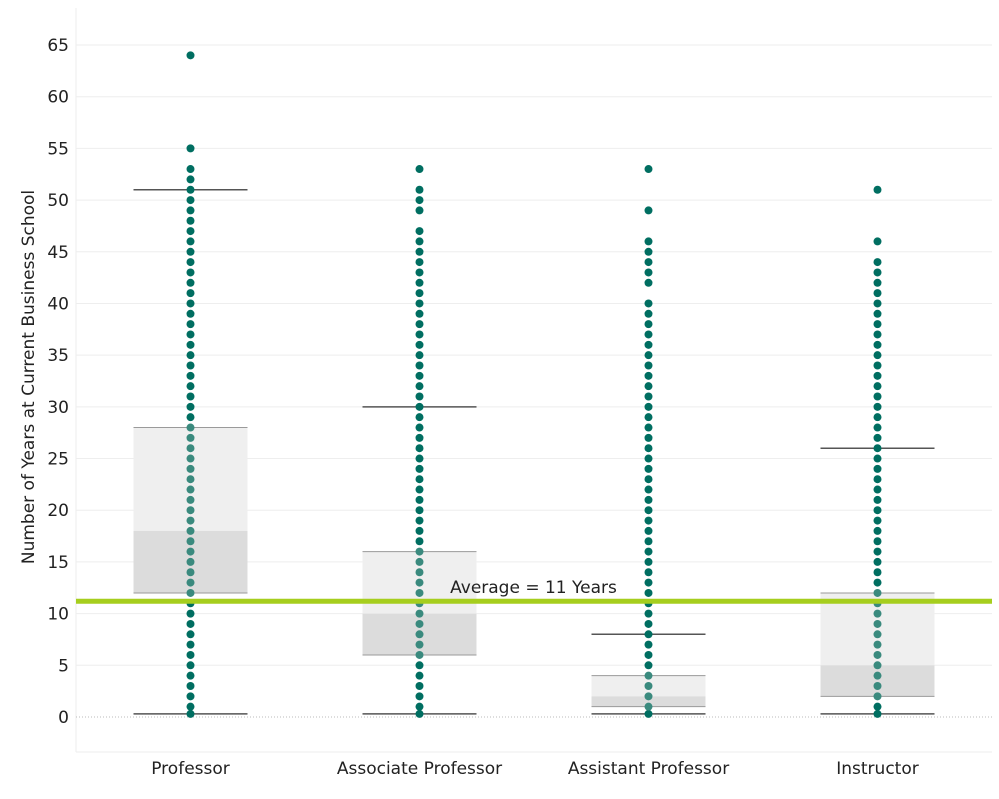 The width and height of the screenshot is (999, 799). I want to click on y-tick-label: 55, so click(58, 149).